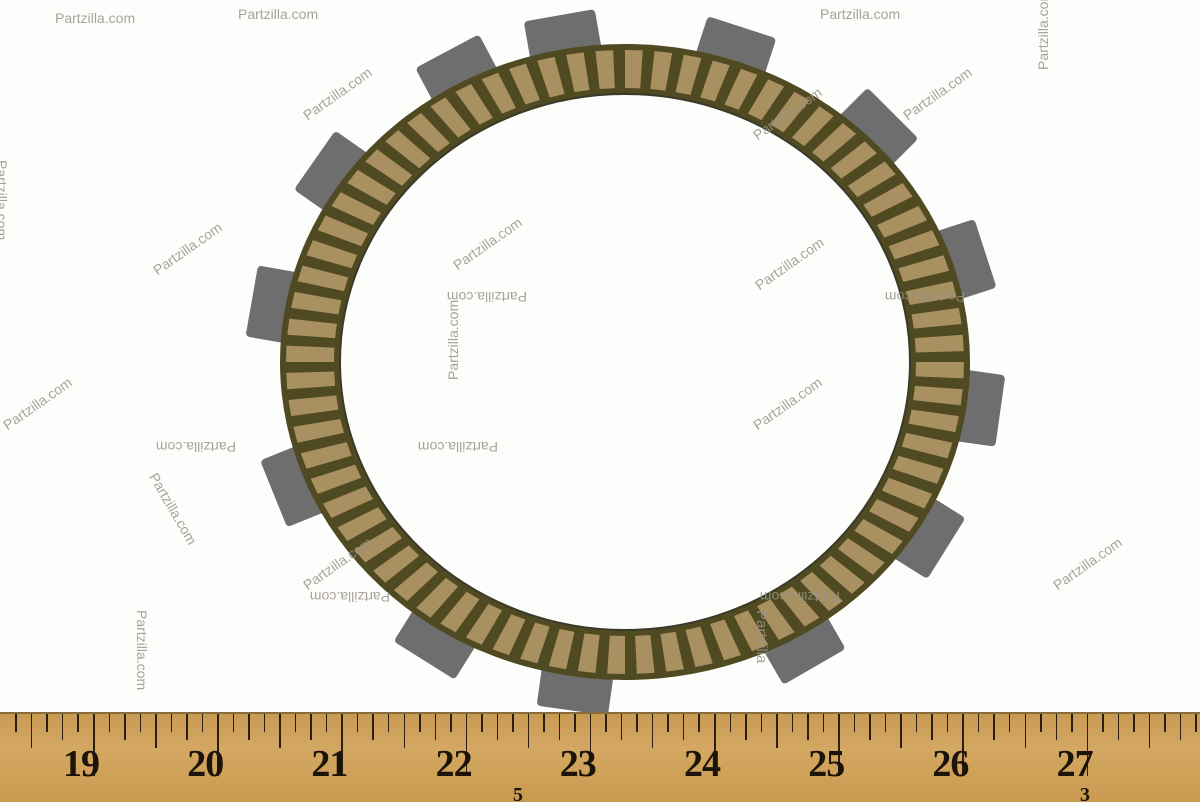  What do you see at coordinates (1085, 795) in the screenshot?
I see `ruler-mark: 3` at bounding box center [1085, 795].